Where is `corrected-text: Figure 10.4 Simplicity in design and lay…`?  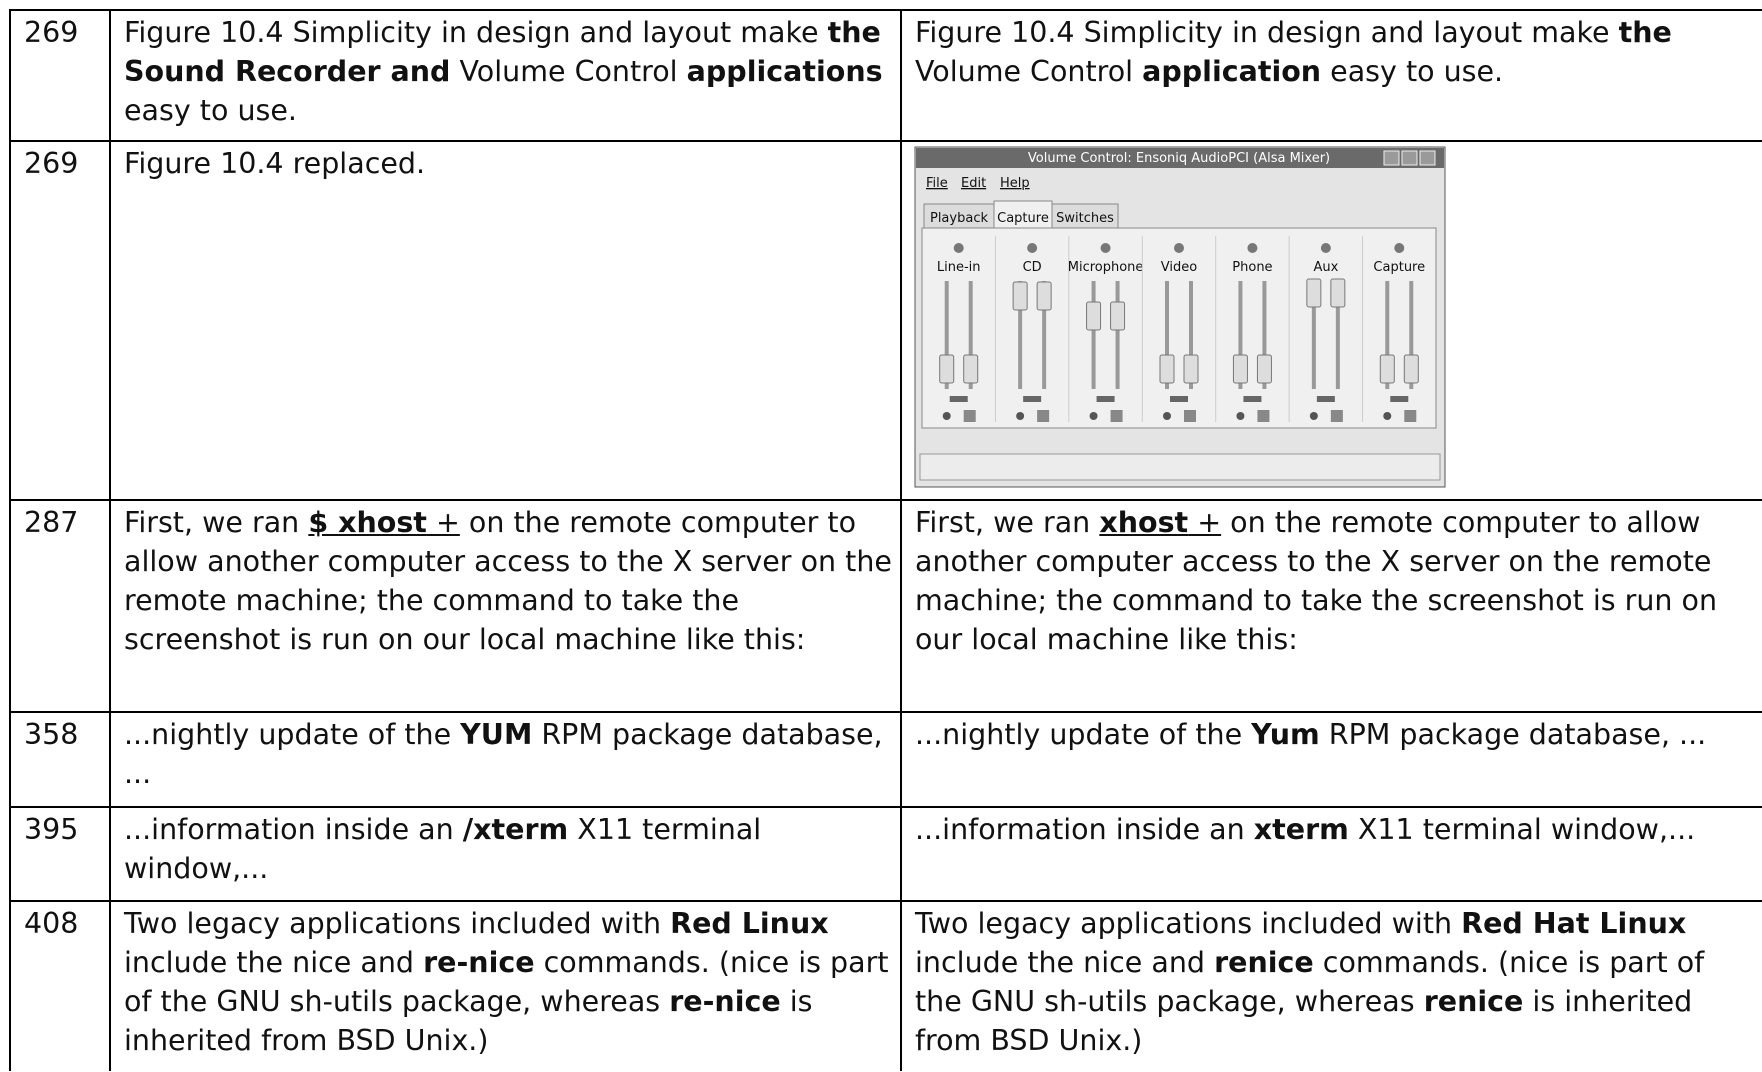
corrected-text: Figure 10.4 Simplicity in design and lay… is located at coordinates (1331, 75).